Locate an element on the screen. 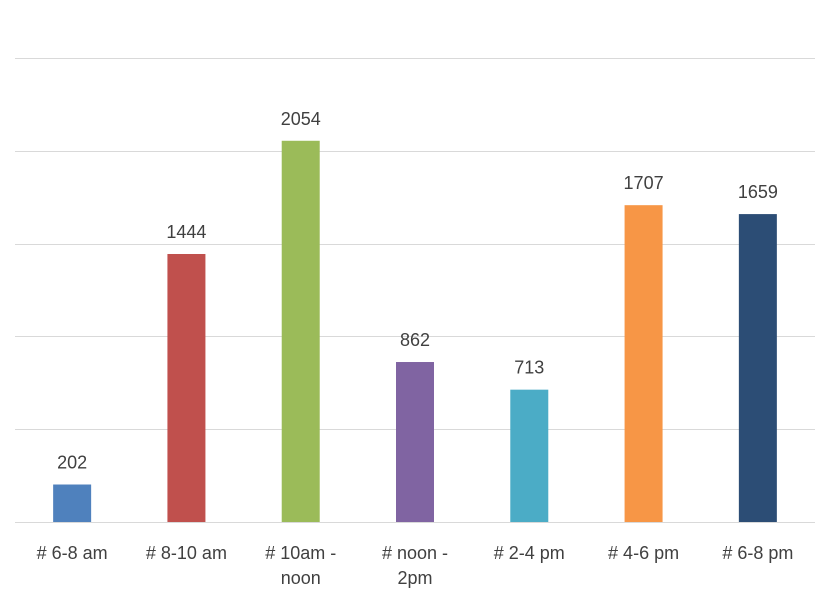  data-label: 1707 is located at coordinates (644, 183).